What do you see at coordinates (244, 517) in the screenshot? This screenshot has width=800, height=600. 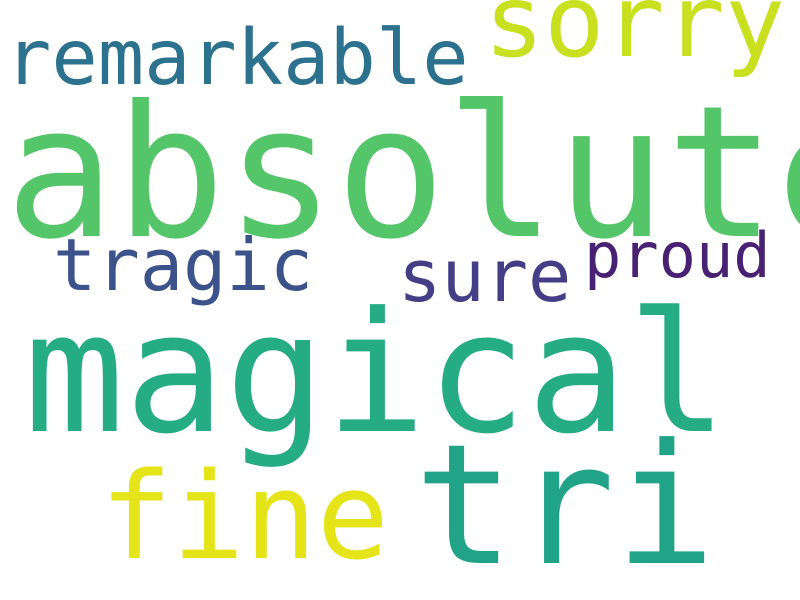 I see `word-fine: fine` at bounding box center [244, 517].